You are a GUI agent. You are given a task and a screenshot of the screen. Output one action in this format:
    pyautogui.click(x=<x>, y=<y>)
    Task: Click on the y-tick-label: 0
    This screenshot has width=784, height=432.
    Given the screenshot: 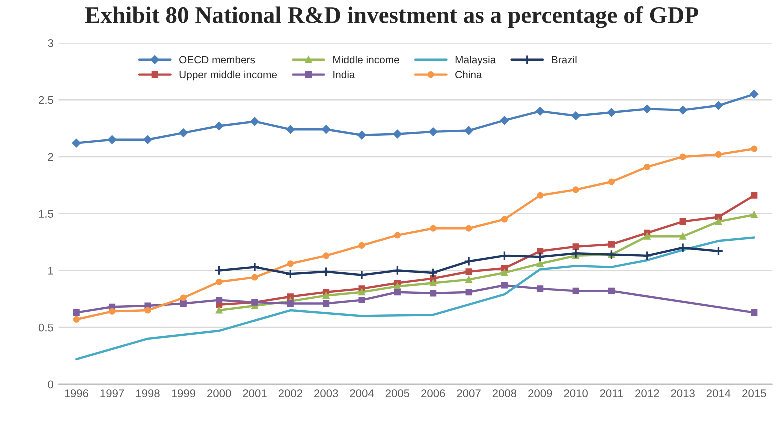 What is the action you would take?
    pyautogui.click(x=51, y=384)
    